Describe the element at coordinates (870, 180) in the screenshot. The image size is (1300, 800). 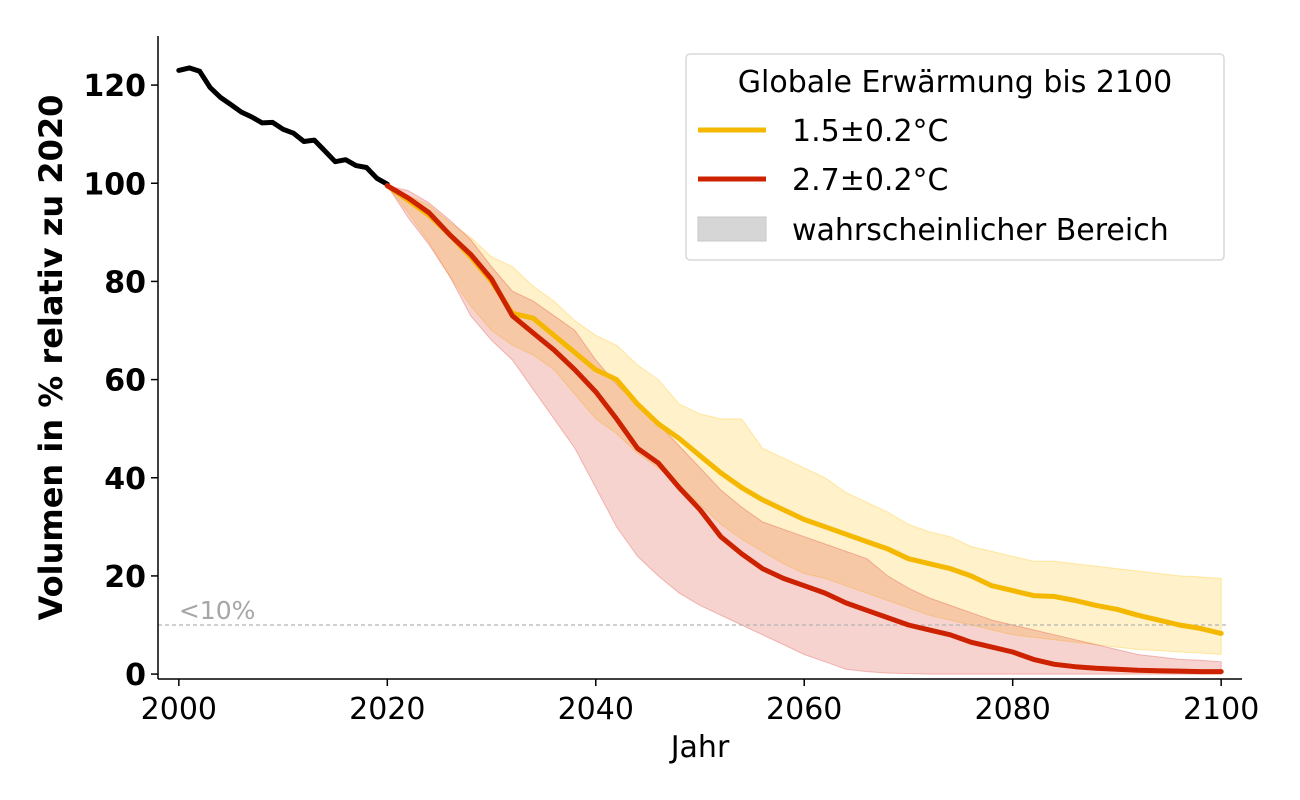
I see `legend-entry-high: 2.7±0.2°C` at that location.